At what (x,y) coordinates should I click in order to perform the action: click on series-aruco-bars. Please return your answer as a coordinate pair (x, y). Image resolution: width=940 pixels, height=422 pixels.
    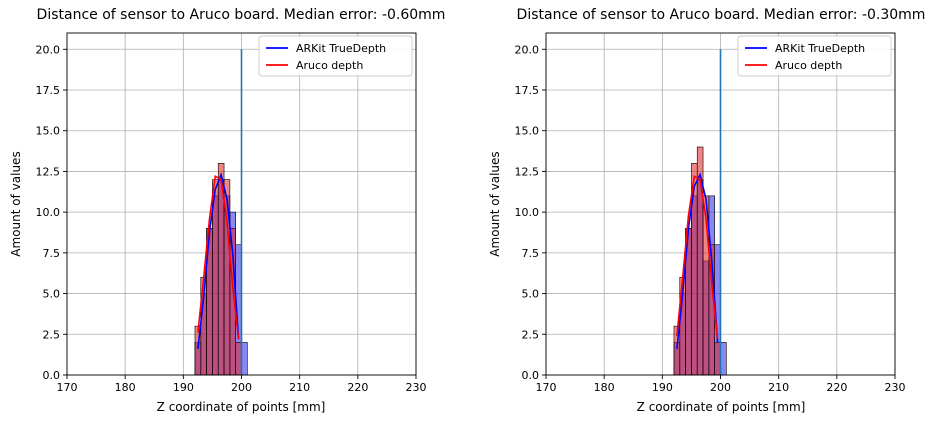
    Looking at the image, I should click on (697, 261).